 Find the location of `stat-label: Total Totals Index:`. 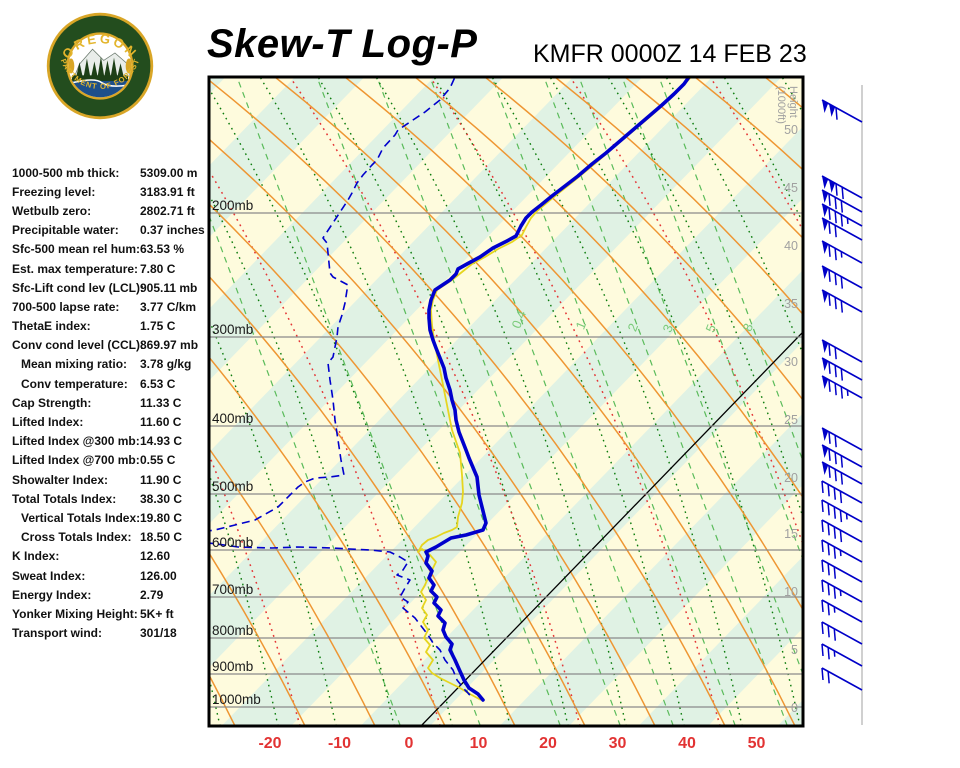

stat-label: Total Totals Index: is located at coordinates (64, 498).